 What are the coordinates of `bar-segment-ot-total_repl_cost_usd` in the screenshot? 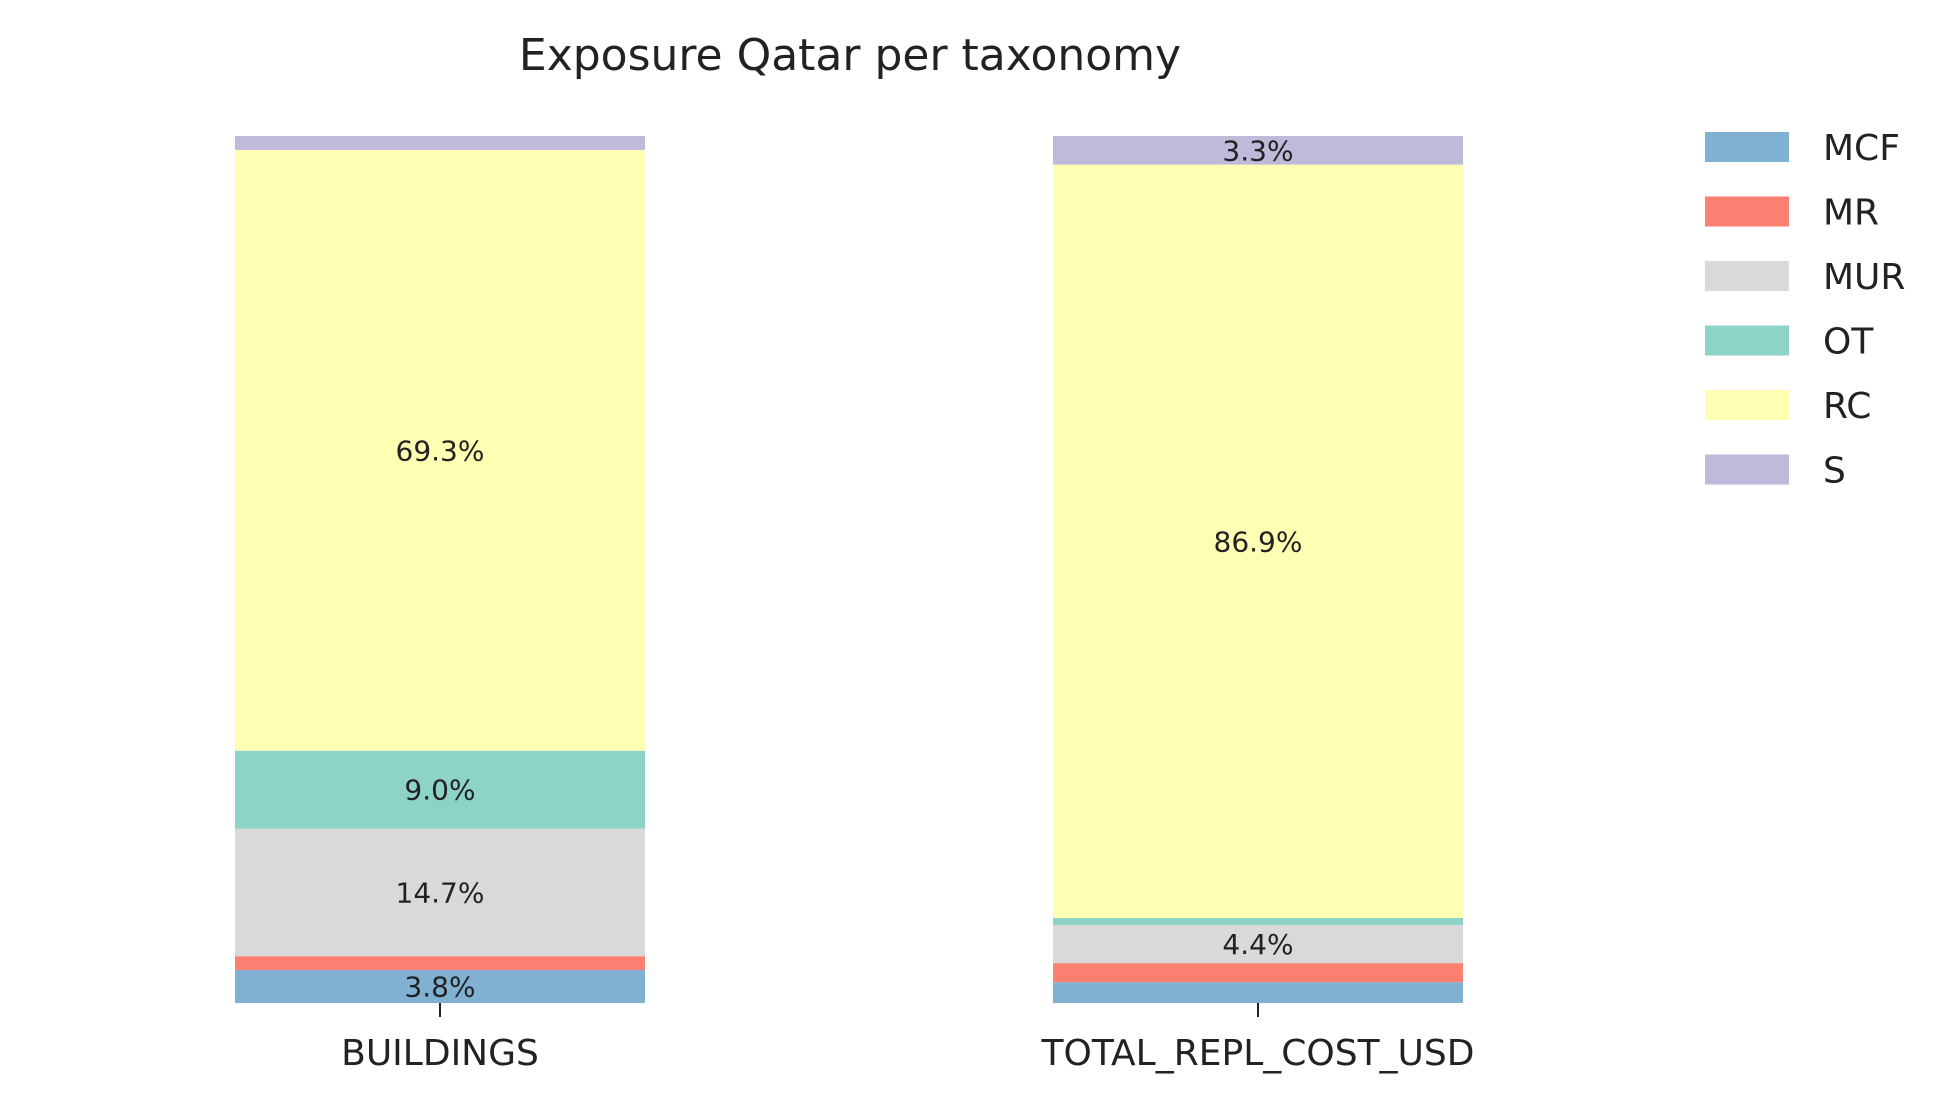 It's located at (1258, 921).